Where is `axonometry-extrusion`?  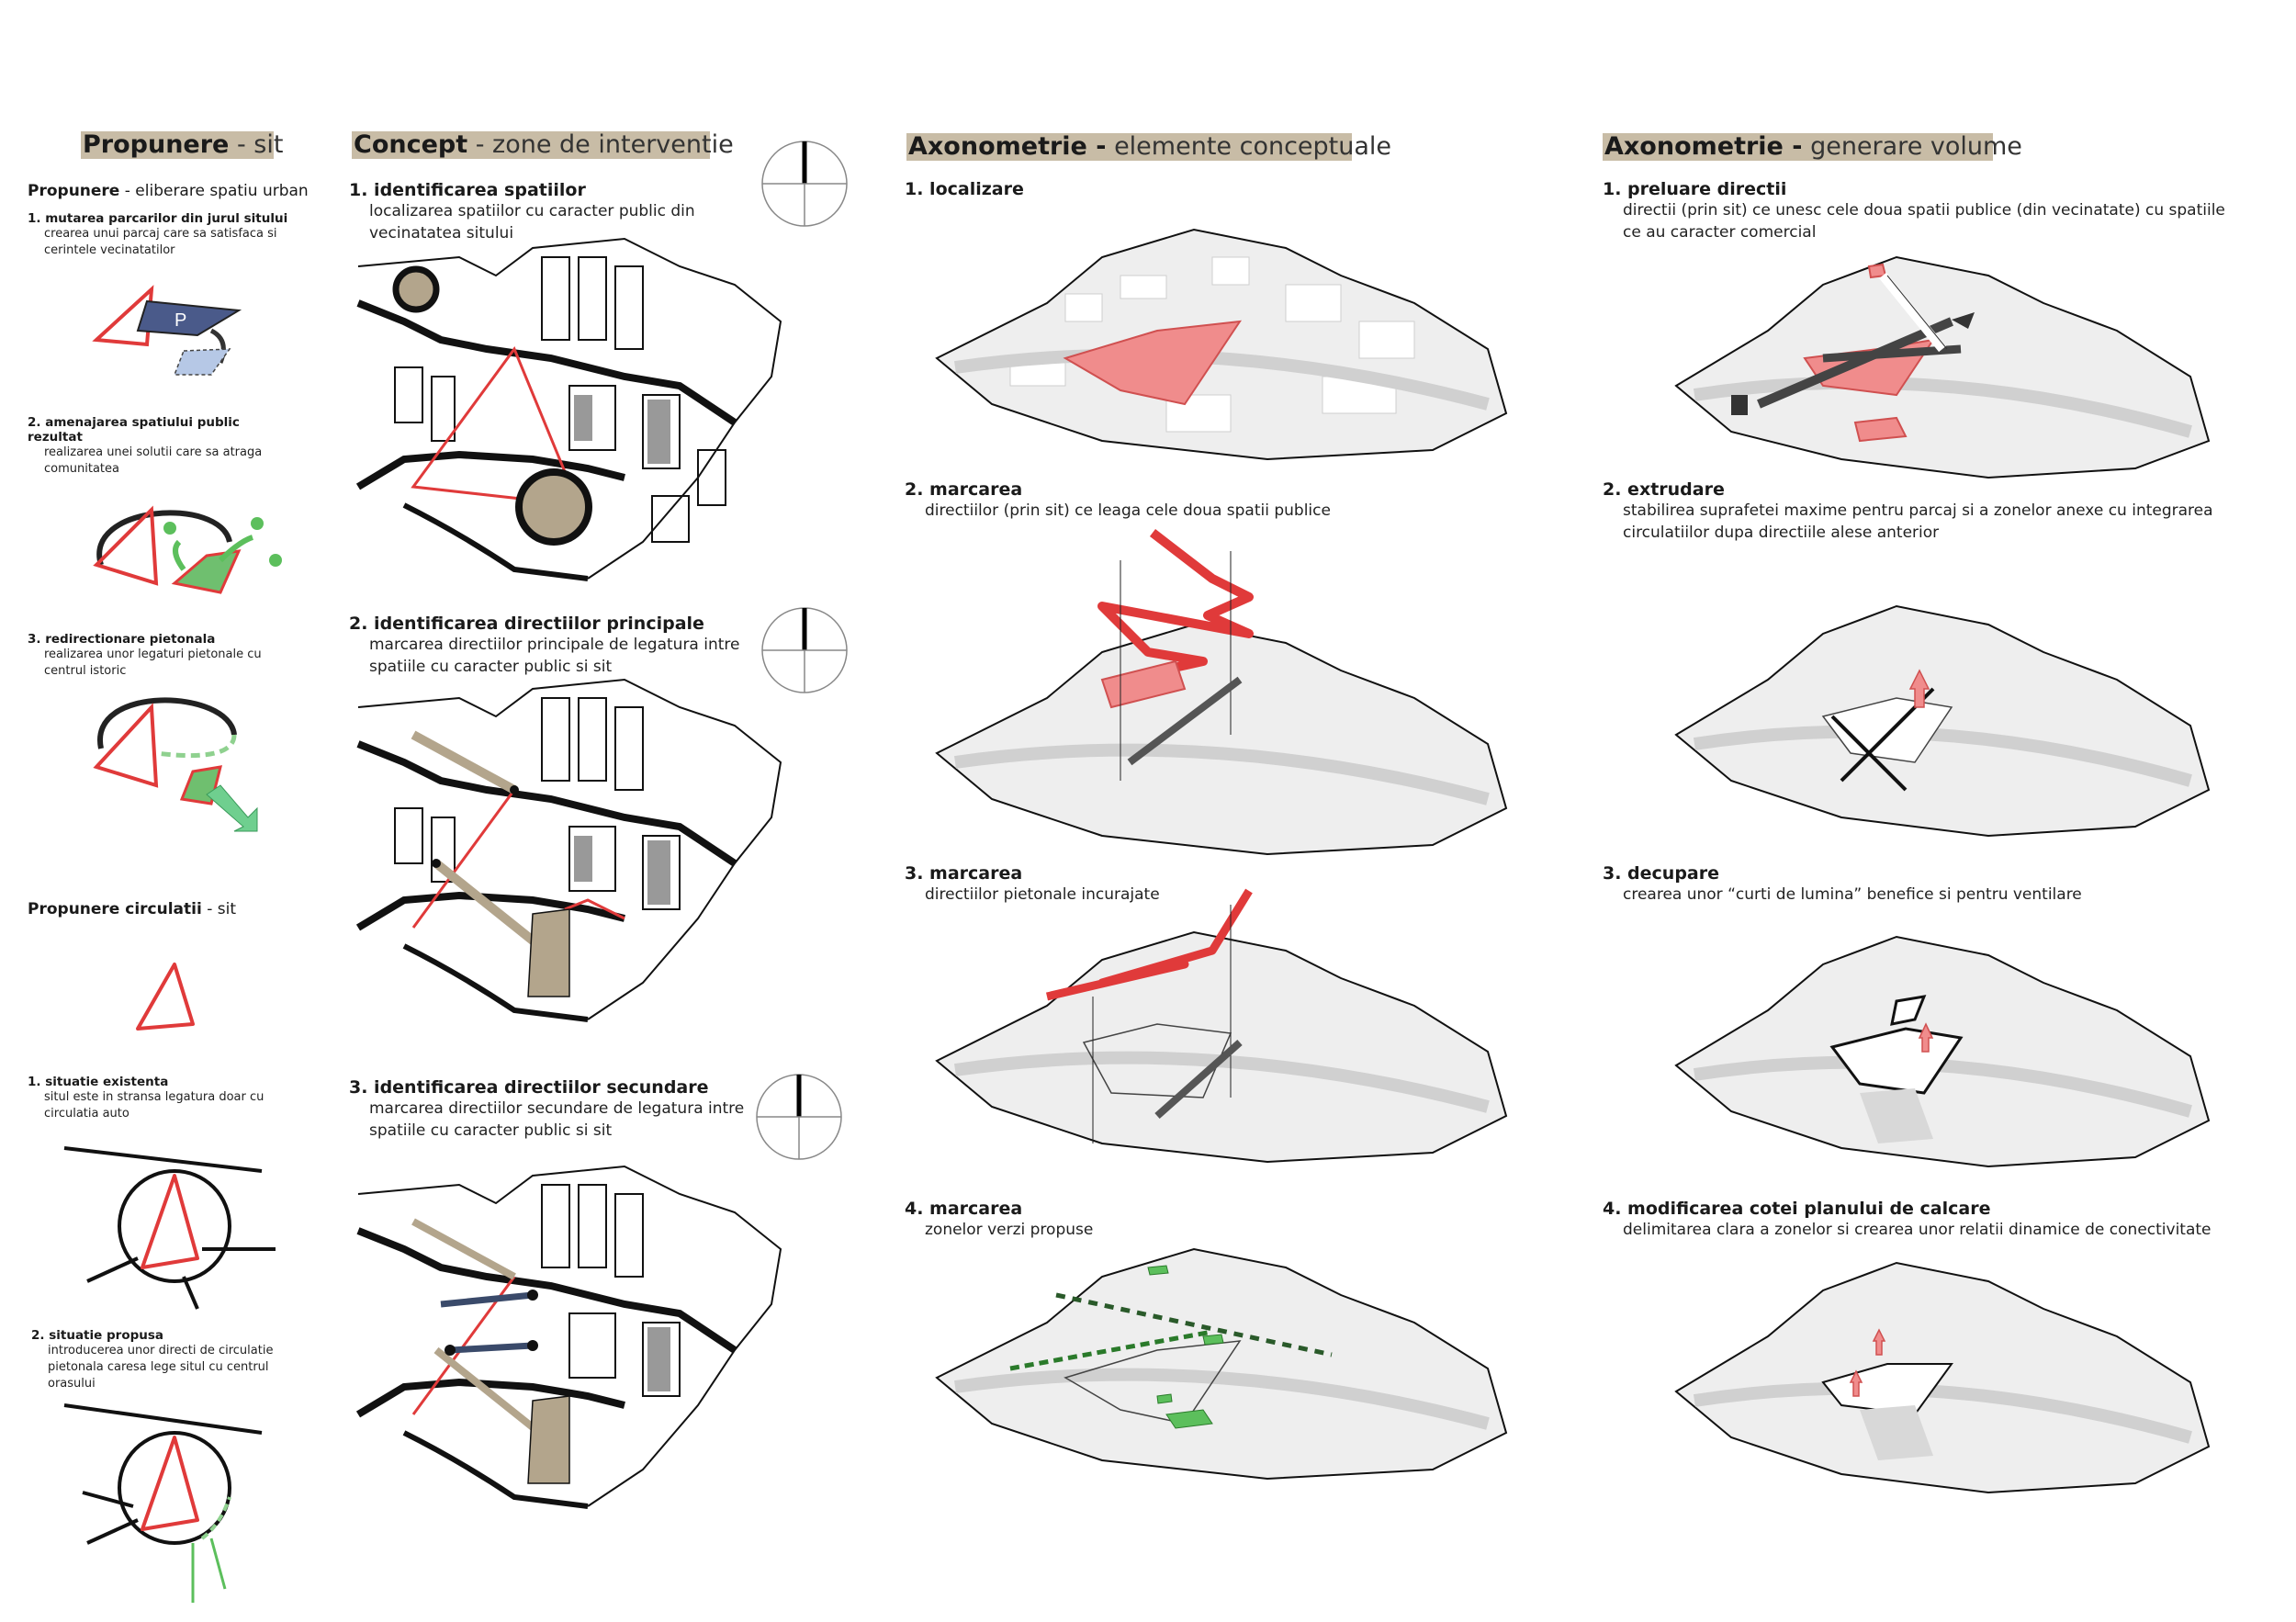 axonometry-extrusion is located at coordinates (1943, 721).